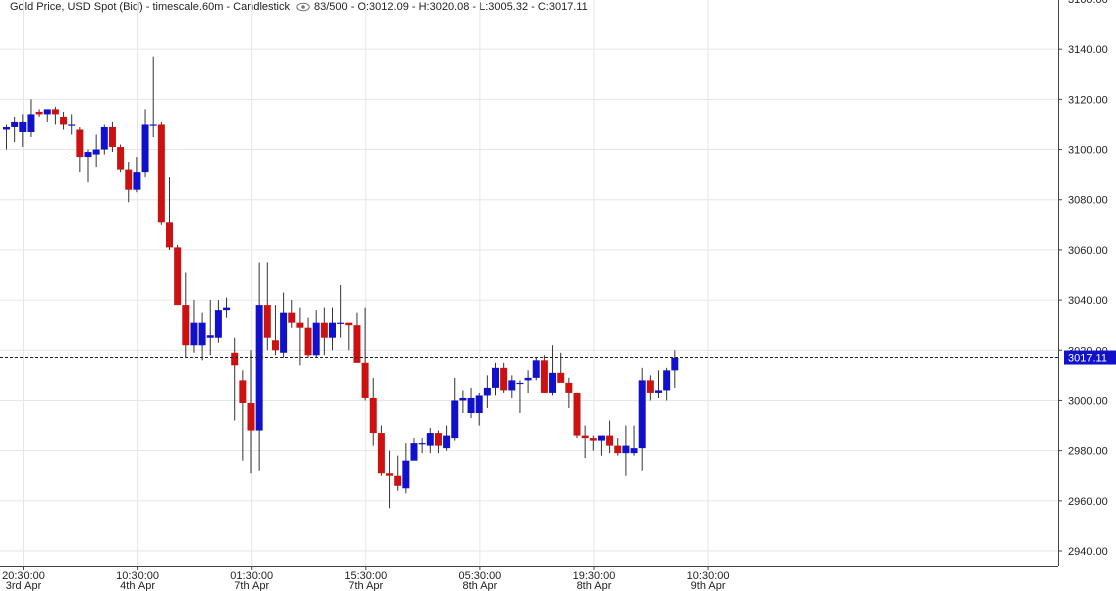  Describe the element at coordinates (1088, 552) in the screenshot. I see `y-tick-label: 2940.00` at that location.